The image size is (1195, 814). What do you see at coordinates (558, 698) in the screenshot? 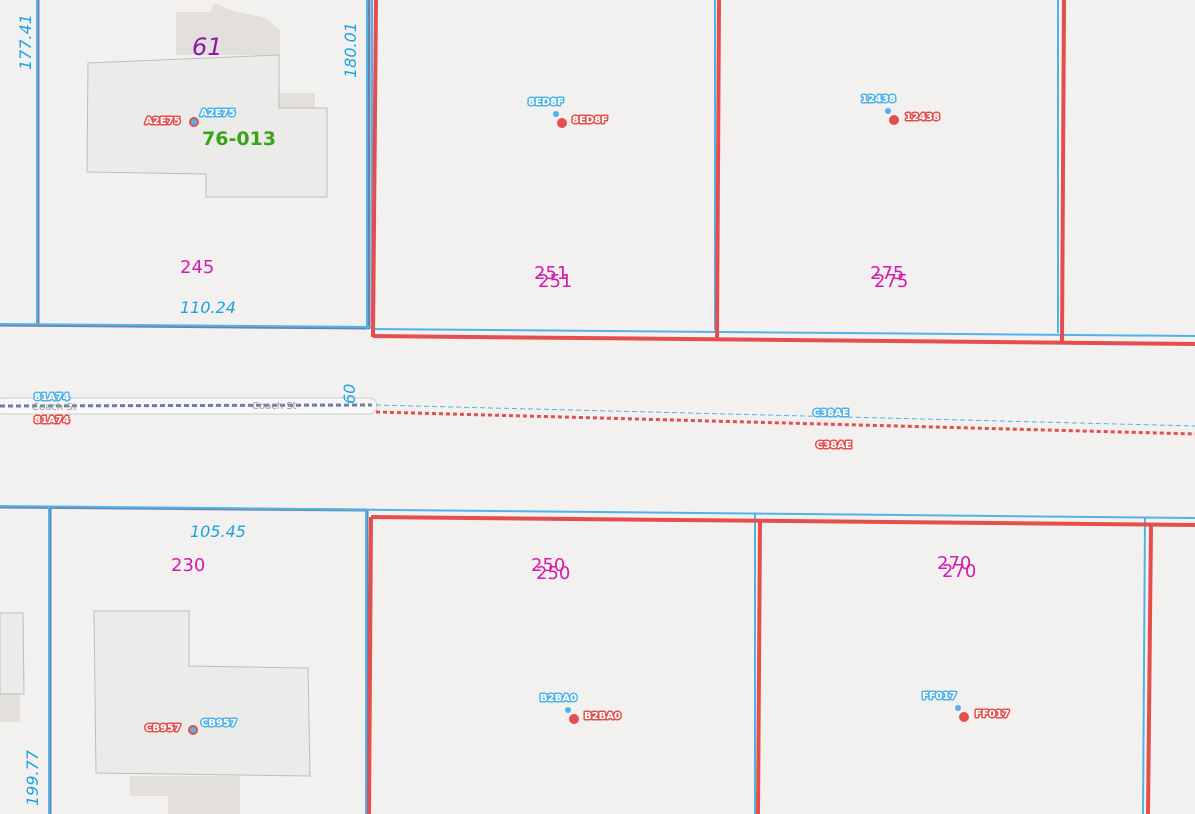
I see `tag-new: B2BA0` at bounding box center [558, 698].